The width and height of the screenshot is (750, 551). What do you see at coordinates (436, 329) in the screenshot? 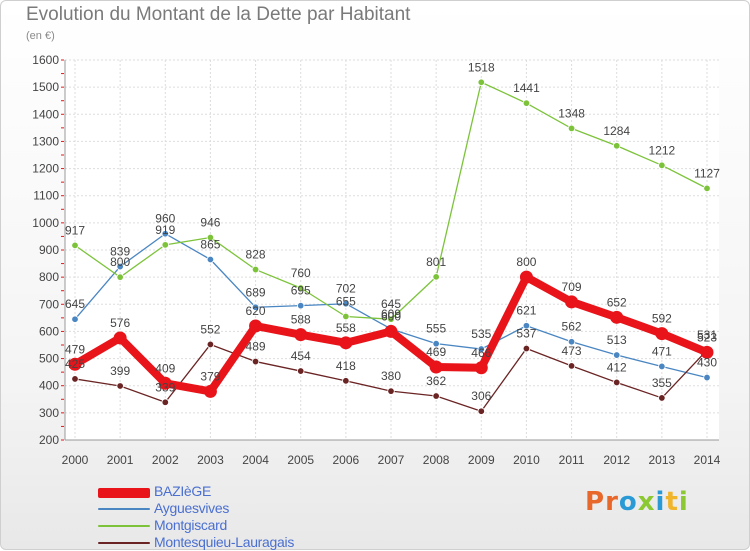
I see `data-label-ayguesvives: 555` at bounding box center [436, 329].